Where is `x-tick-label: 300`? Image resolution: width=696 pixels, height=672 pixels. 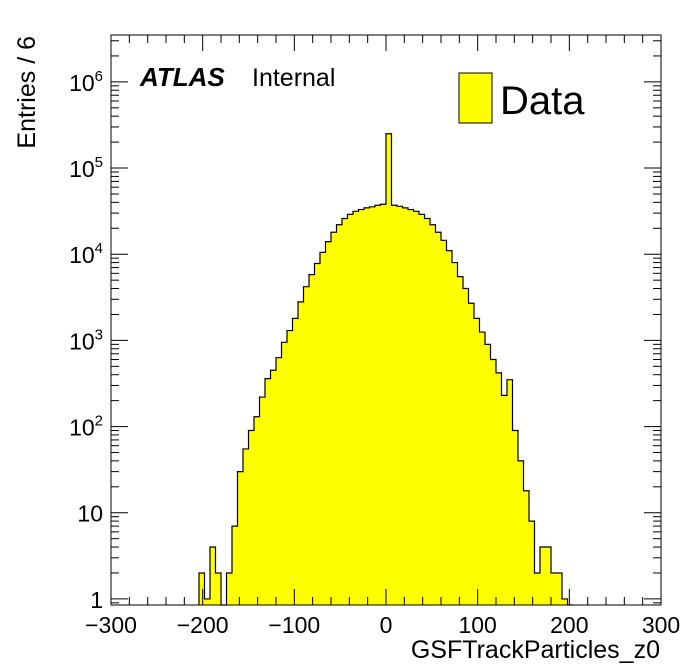 x-tick-label: 300 is located at coordinates (661, 625).